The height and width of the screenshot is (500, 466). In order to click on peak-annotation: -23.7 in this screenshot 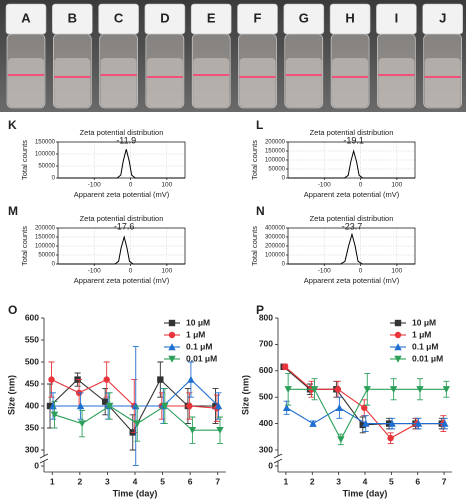, I will do `click(352, 226)`.